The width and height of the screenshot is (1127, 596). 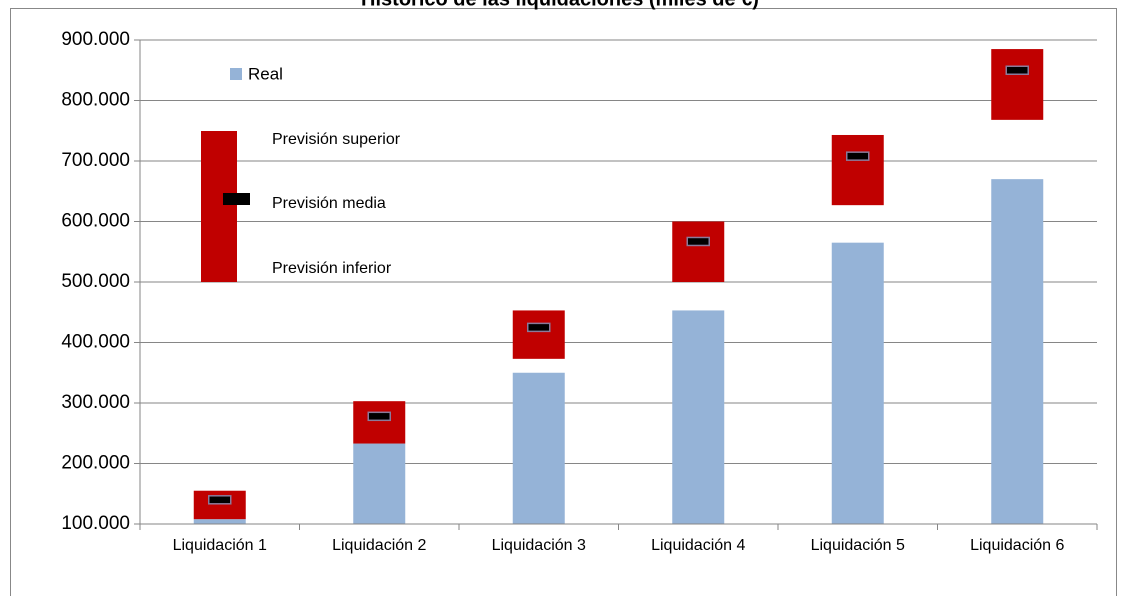 What do you see at coordinates (95, 100) in the screenshot?
I see `y-tick-label: 800.000` at bounding box center [95, 100].